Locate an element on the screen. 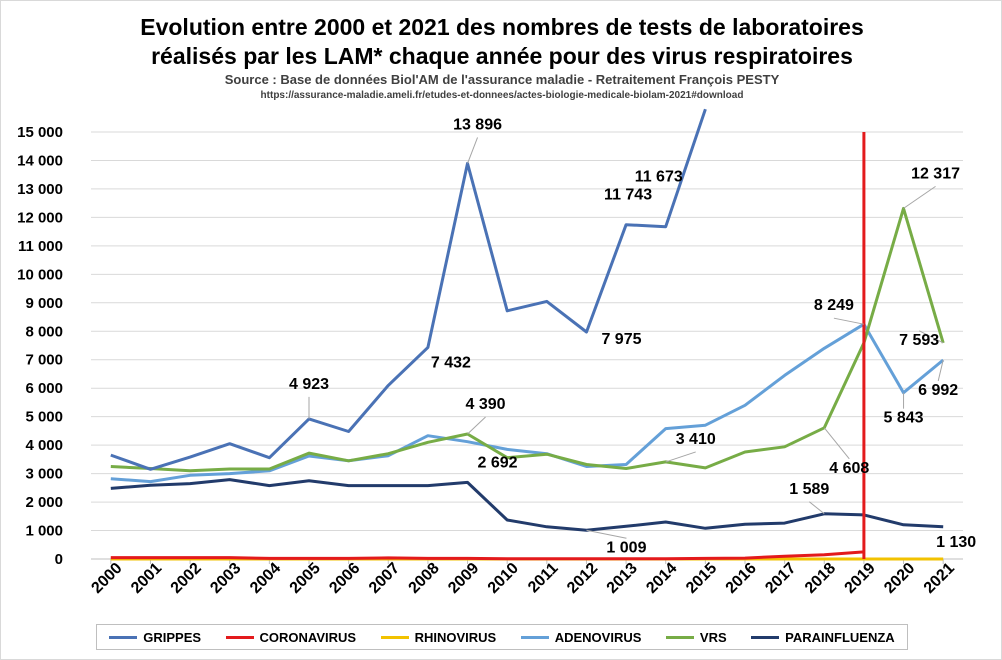  legend-item-grippes: GRIPPES is located at coordinates (155, 637).